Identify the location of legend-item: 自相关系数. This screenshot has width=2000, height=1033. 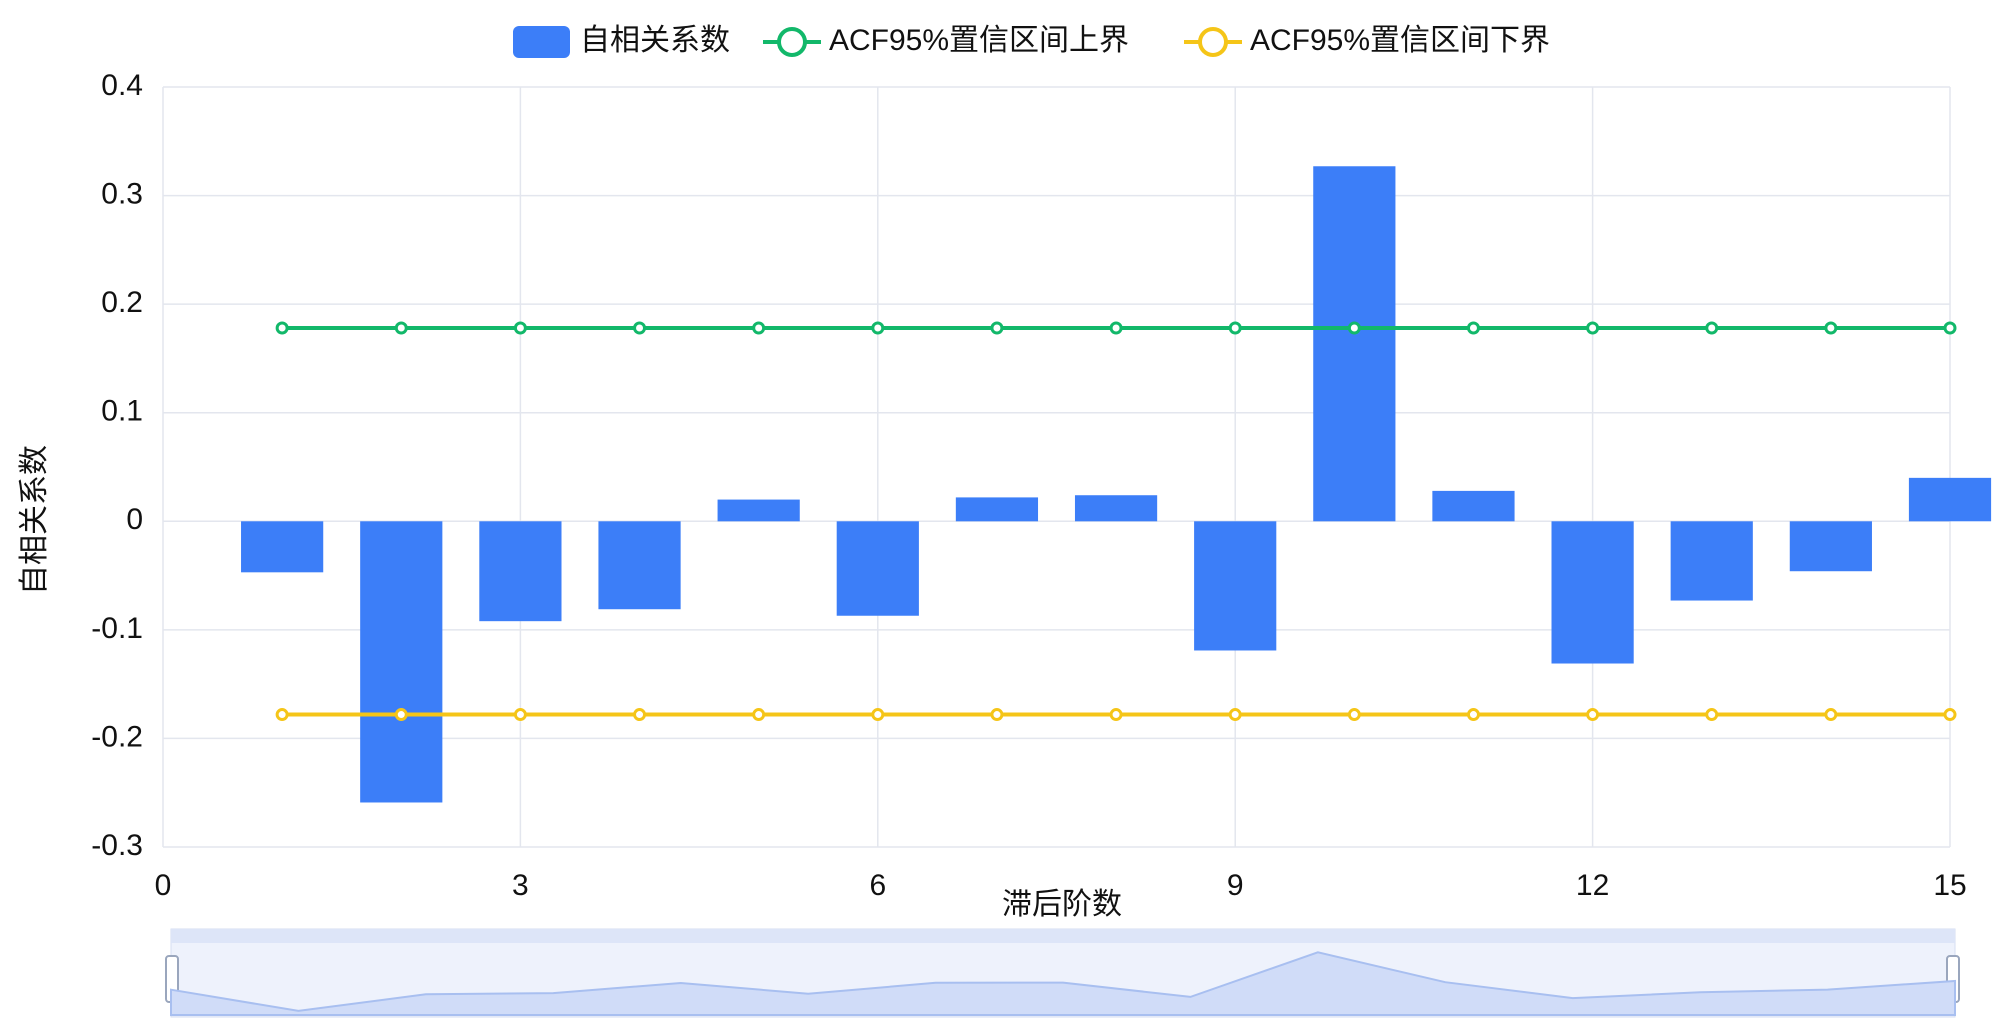
(621, 41).